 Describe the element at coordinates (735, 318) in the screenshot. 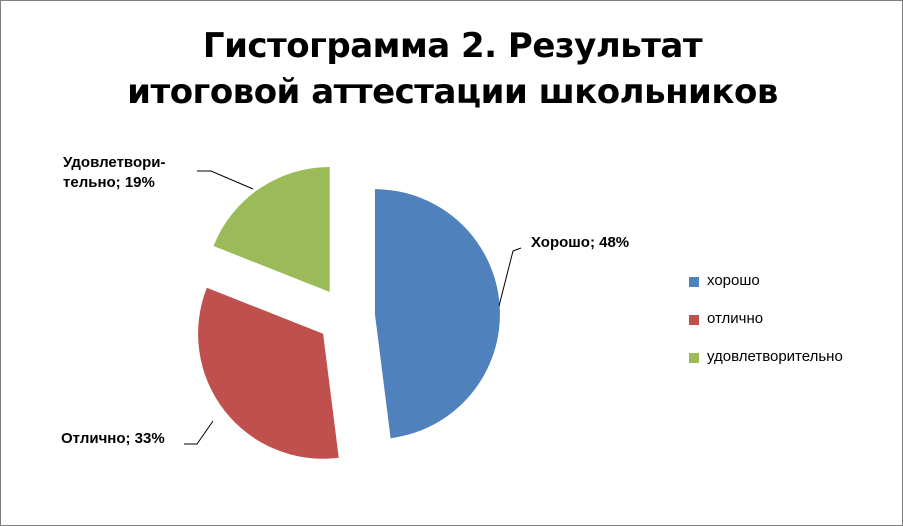

I see `legend-label: отлично` at that location.